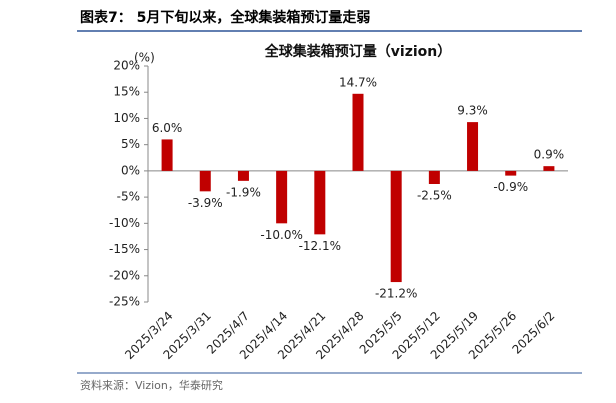 The image size is (616, 403). What do you see at coordinates (128, 197) in the screenshot?
I see `y-tick-label: -5%` at bounding box center [128, 197].